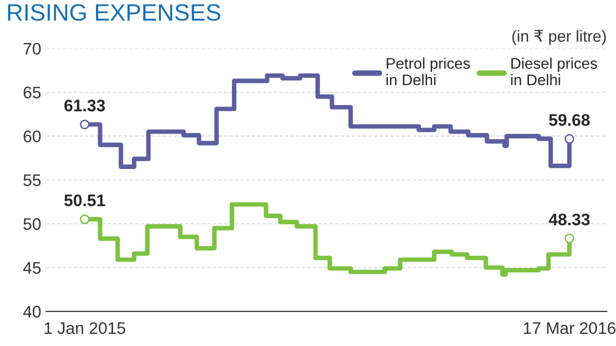 The width and height of the screenshot is (616, 346). What do you see at coordinates (84, 106) in the screenshot?
I see `data-label: 61.33` at bounding box center [84, 106].